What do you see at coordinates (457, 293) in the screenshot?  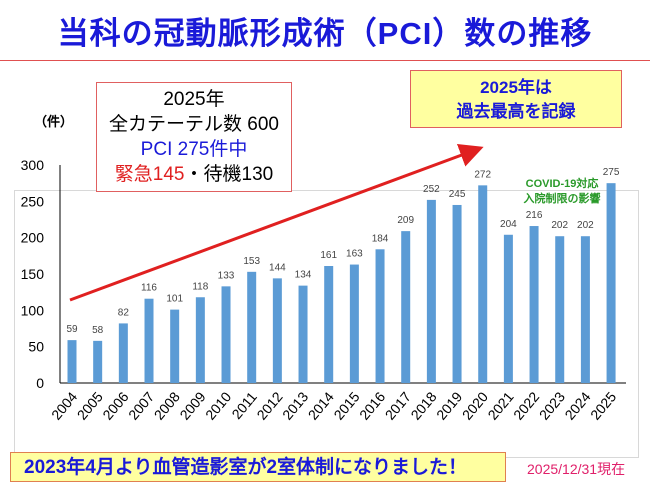 I see `bar-2019` at bounding box center [457, 293].